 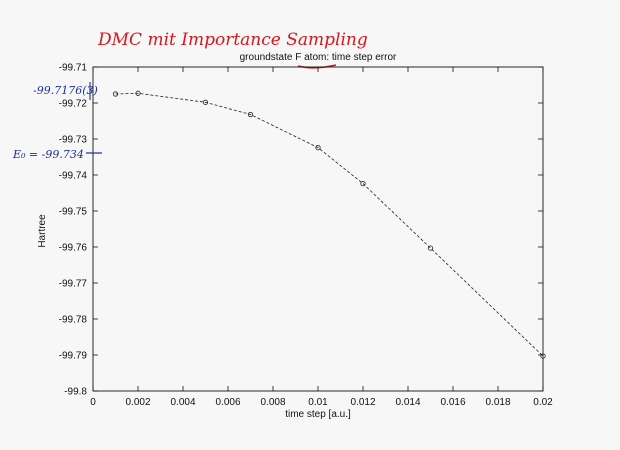 What do you see at coordinates (543, 402) in the screenshot?
I see `x-tick-label: 0.02` at bounding box center [543, 402].